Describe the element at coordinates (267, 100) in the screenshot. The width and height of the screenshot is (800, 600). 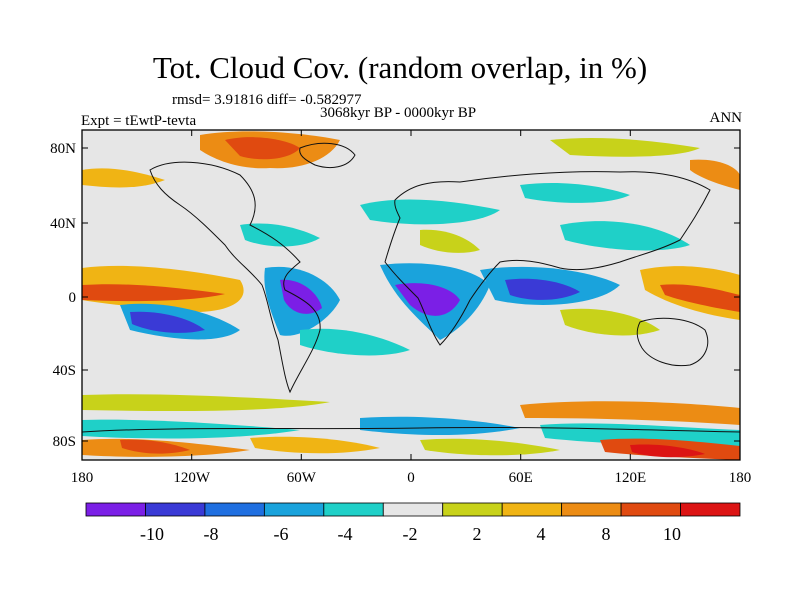
I see `stats-text: rmsd= 3.91816 diff= -0.582977` at that location.